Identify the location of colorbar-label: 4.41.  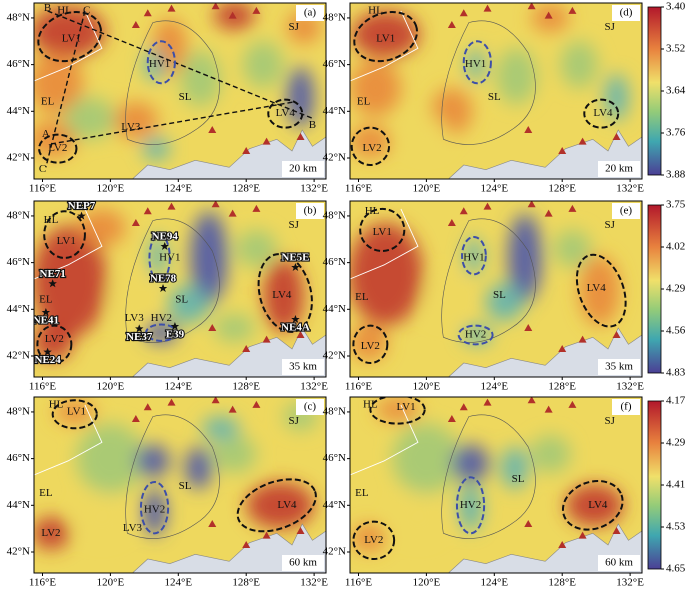
(675, 485).